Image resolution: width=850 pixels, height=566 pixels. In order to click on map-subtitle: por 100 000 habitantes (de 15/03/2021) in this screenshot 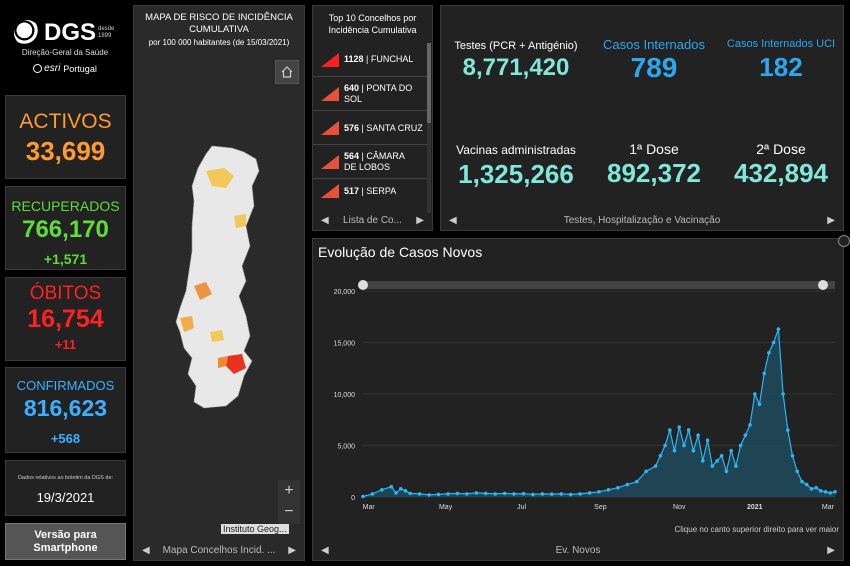, I will do `click(219, 42)`.